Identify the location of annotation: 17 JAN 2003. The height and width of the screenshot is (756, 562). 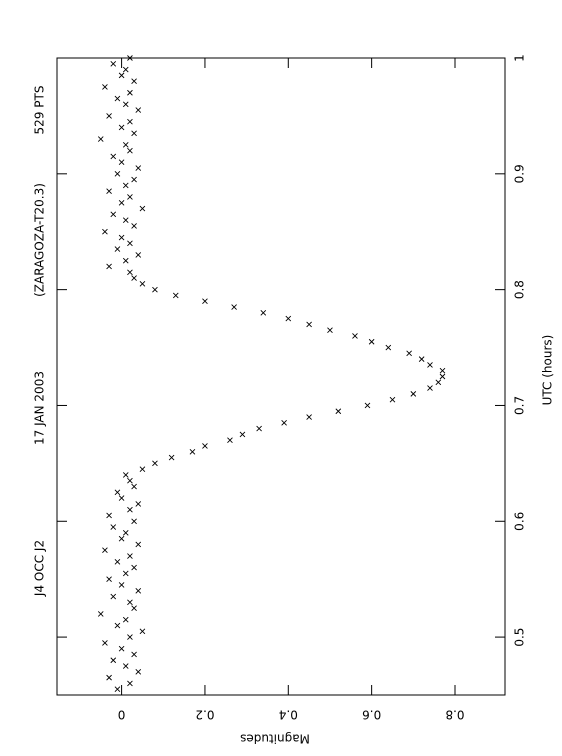
(40, 408).